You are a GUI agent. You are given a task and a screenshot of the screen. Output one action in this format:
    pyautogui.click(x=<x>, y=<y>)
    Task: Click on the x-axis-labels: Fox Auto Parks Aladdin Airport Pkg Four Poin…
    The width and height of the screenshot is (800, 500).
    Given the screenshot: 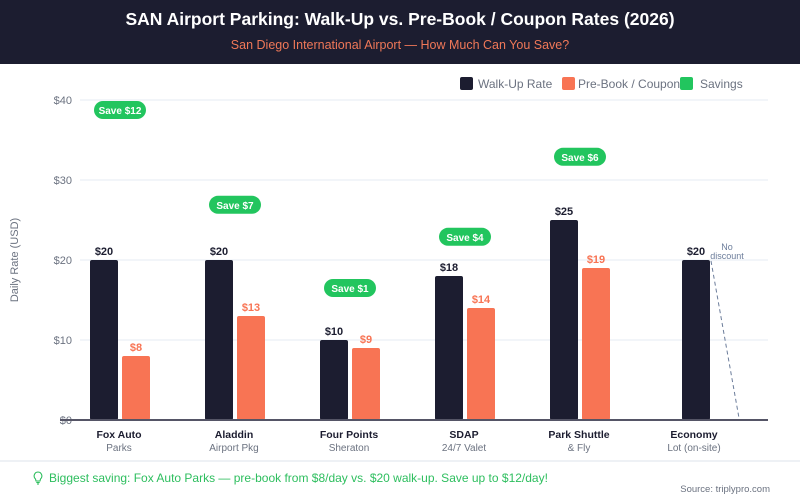 What is the action you would take?
    pyautogui.click(x=408, y=441)
    